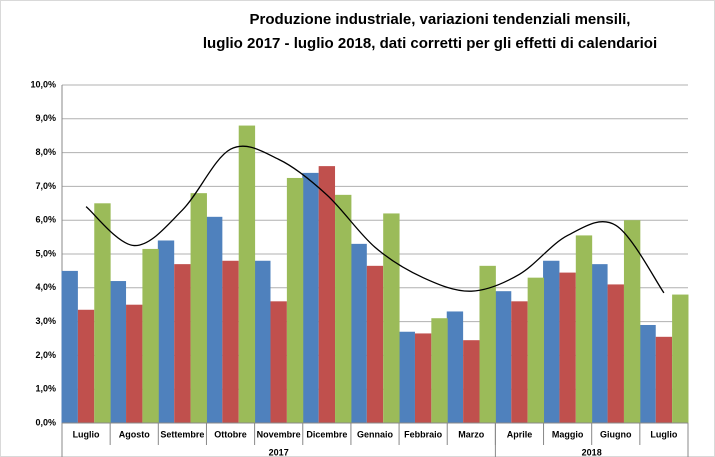  Describe the element at coordinates (45, 287) in the screenshot. I see `y-tick-label: 4,0%` at that location.